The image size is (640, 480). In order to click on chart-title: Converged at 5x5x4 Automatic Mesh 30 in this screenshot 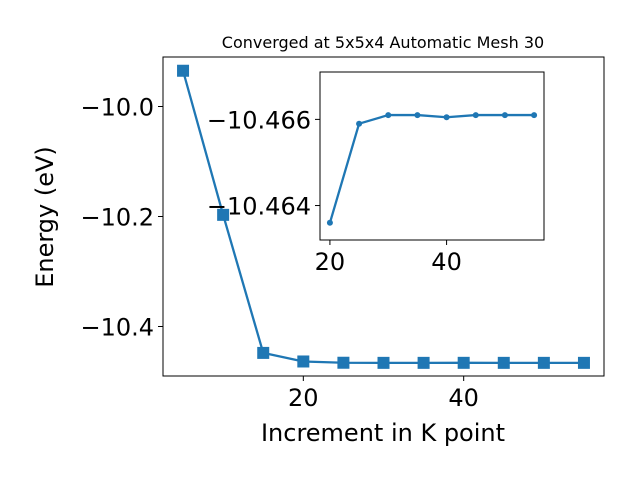, I will do `click(383, 42)`.